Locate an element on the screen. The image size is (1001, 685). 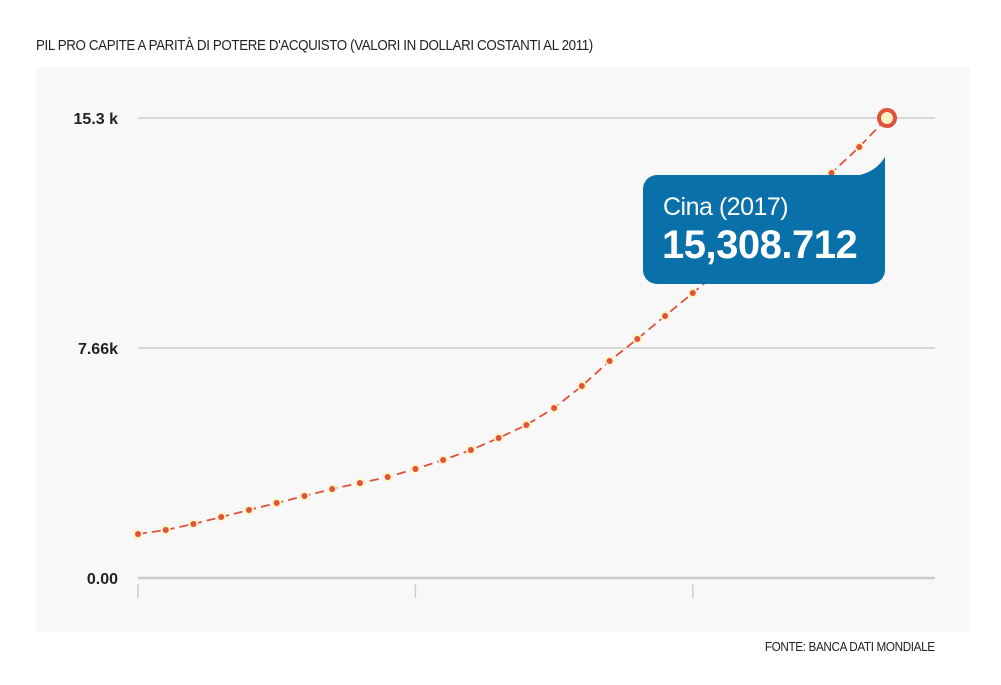
tooltip-tail is located at coordinates (864, 167).